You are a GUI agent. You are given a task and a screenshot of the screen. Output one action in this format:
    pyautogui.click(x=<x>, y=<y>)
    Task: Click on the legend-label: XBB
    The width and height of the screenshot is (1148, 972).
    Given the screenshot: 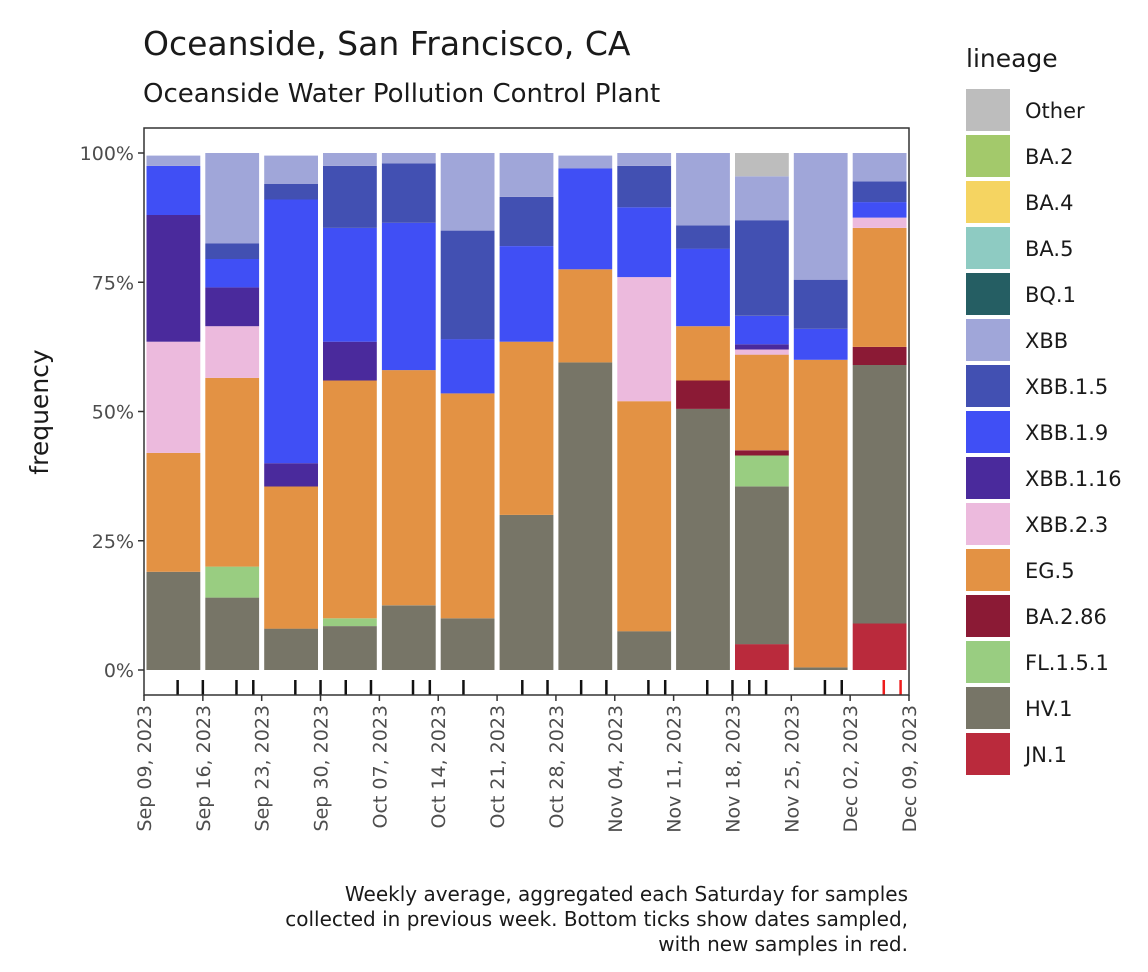 What is the action you would take?
    pyautogui.click(x=1046, y=341)
    